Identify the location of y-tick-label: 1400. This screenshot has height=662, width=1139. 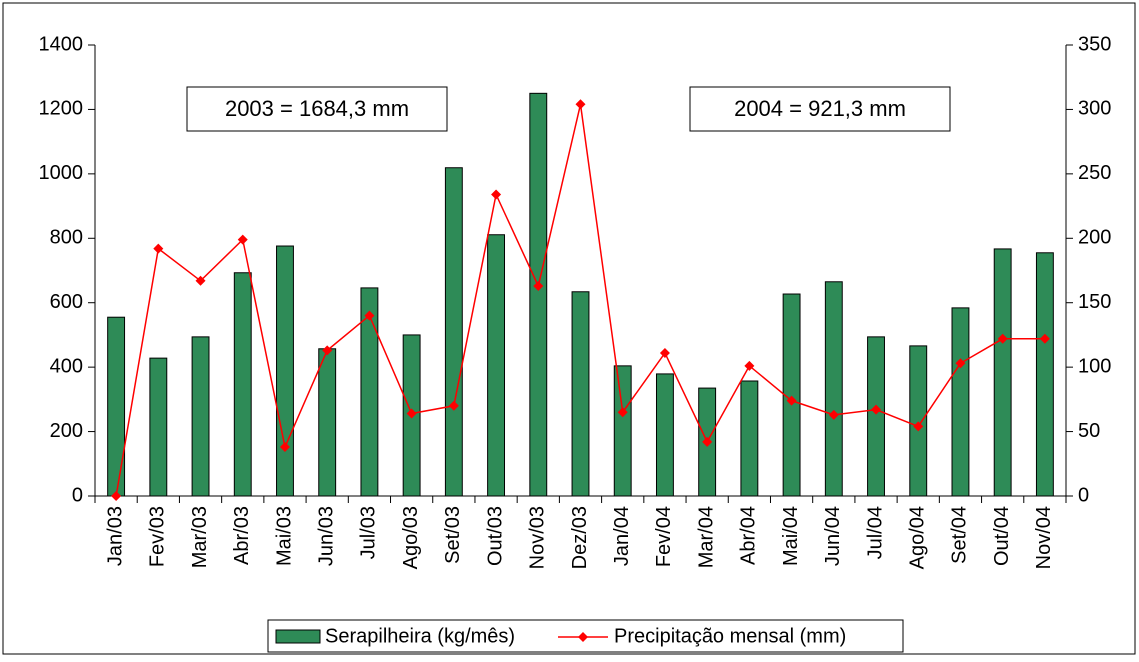
(61, 44).